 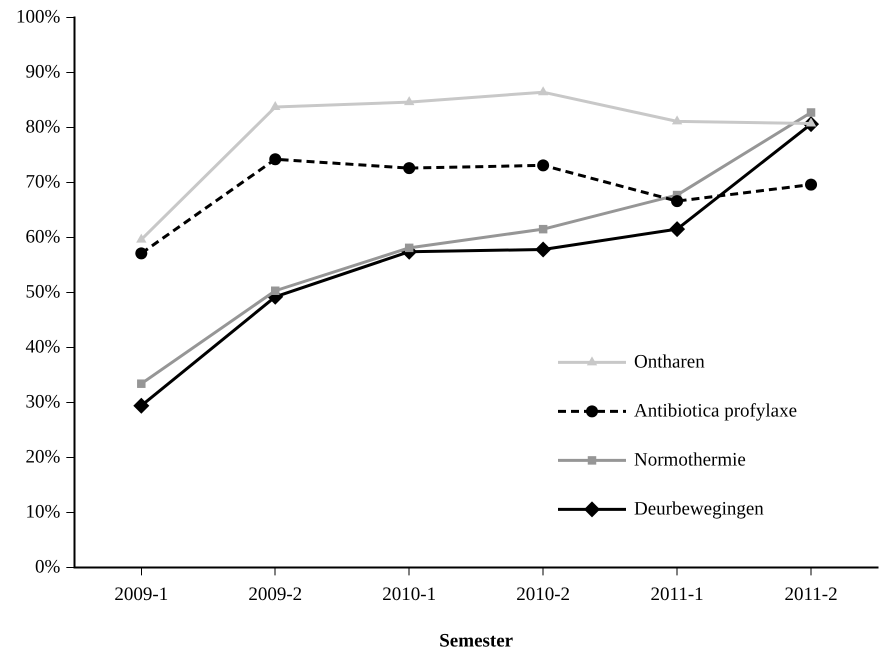 I want to click on y-tick-label: 80%, so click(x=43, y=127).